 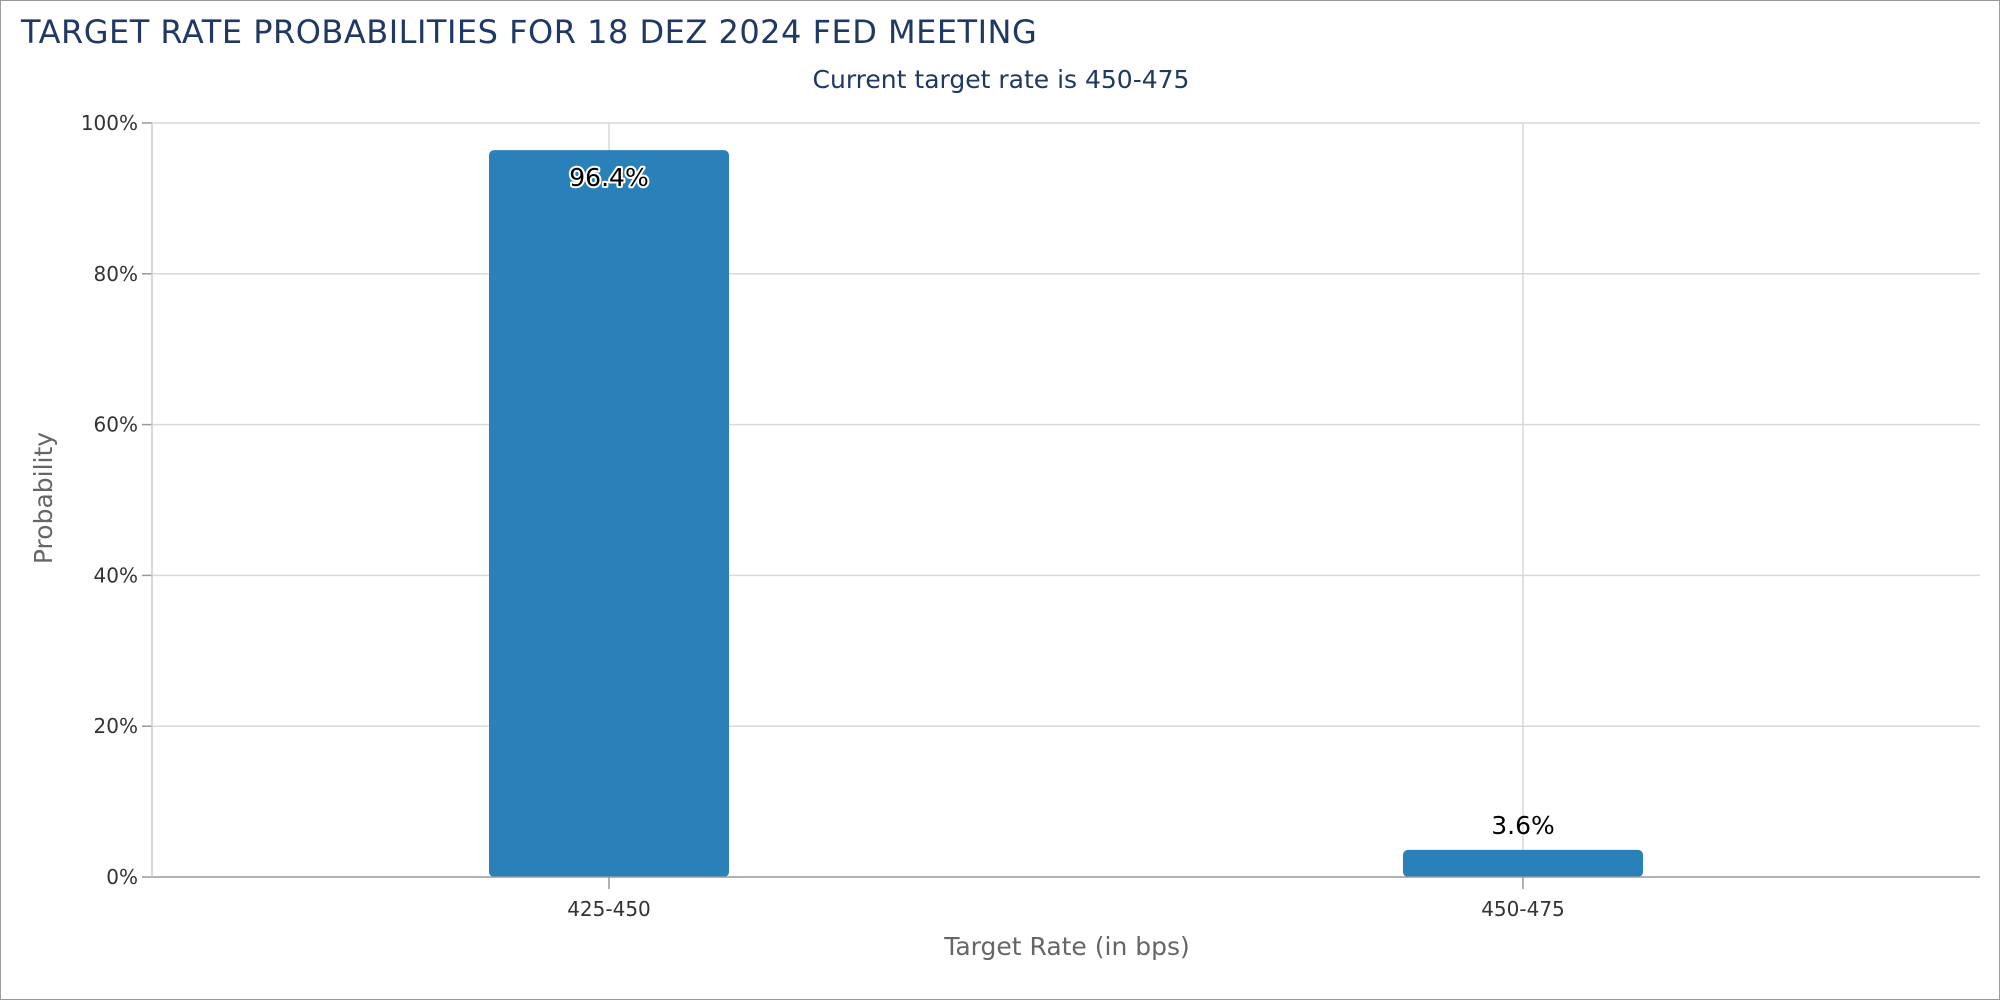 What do you see at coordinates (609, 909) in the screenshot?
I see `x-tick-label: 425-450` at bounding box center [609, 909].